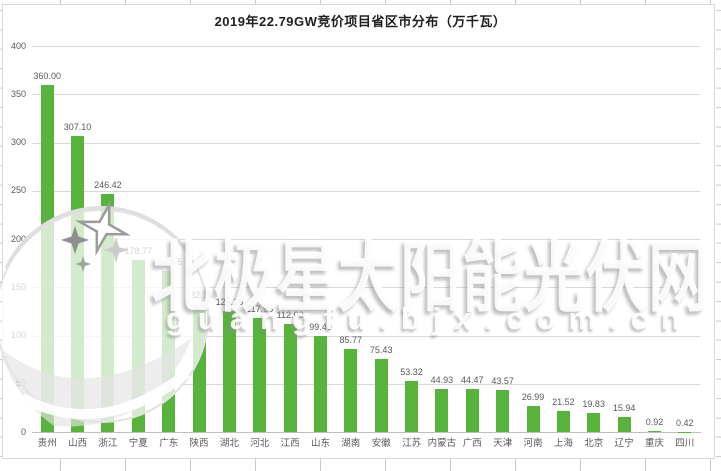 The image size is (721, 471). What do you see at coordinates (351, 443) in the screenshot?
I see `category-label: 湖南` at bounding box center [351, 443].